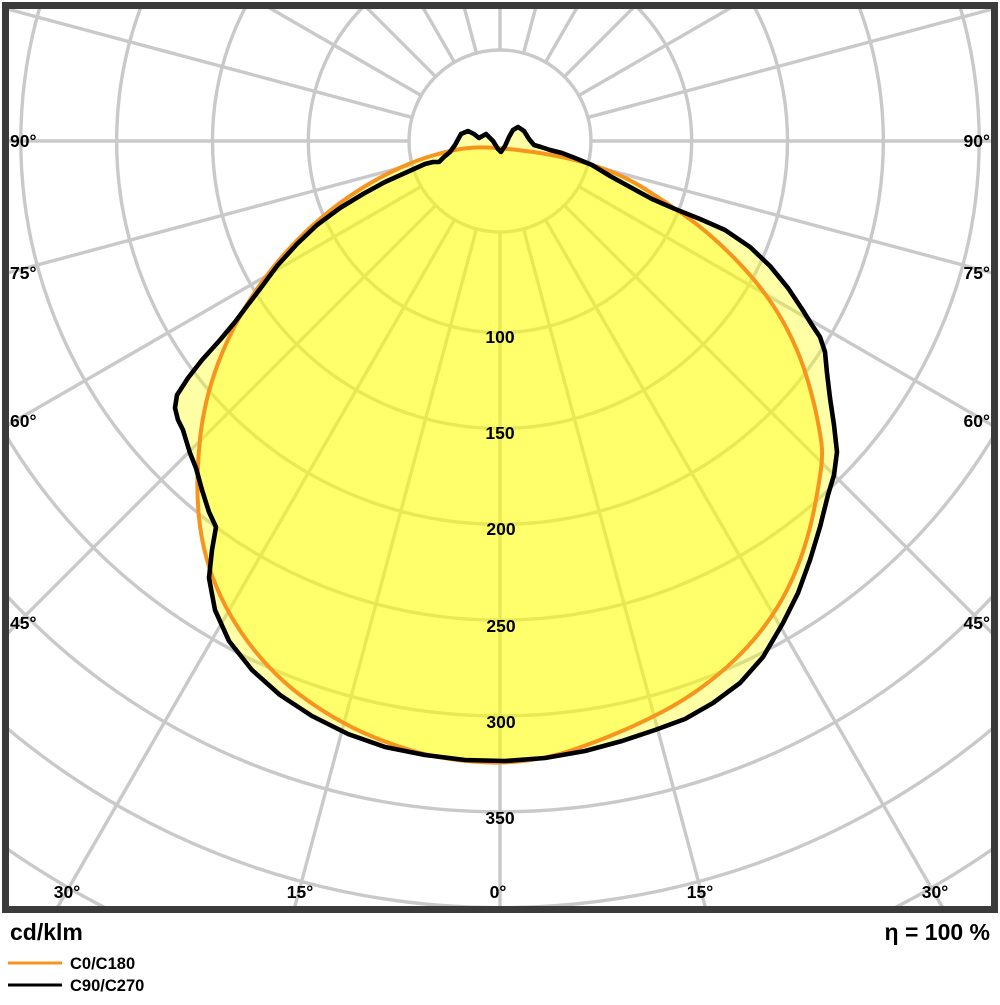 The height and width of the screenshot is (1005, 1000). What do you see at coordinates (107, 986) in the screenshot?
I see `legend-label-c90: C90/C270` at bounding box center [107, 986].